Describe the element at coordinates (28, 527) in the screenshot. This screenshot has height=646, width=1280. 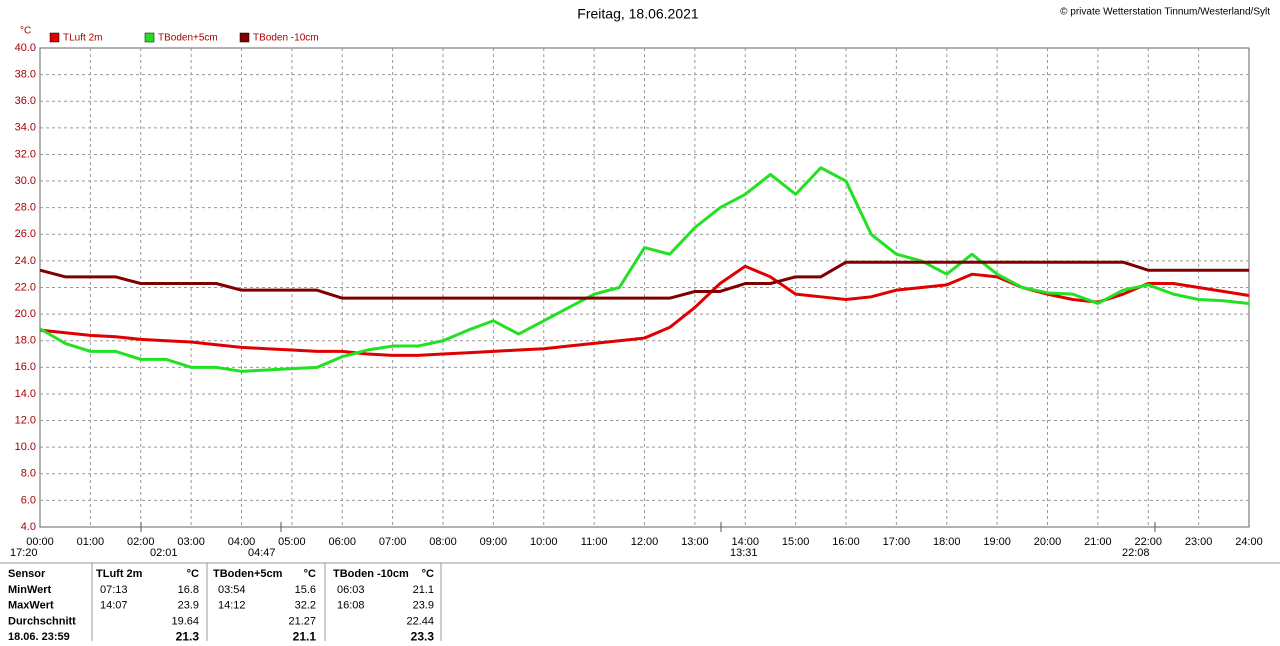
I see `y-tick-label: 4.0` at that location.